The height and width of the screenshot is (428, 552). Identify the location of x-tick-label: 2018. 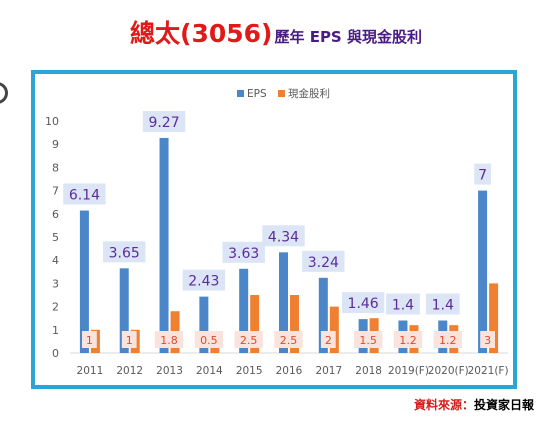
(368, 371).